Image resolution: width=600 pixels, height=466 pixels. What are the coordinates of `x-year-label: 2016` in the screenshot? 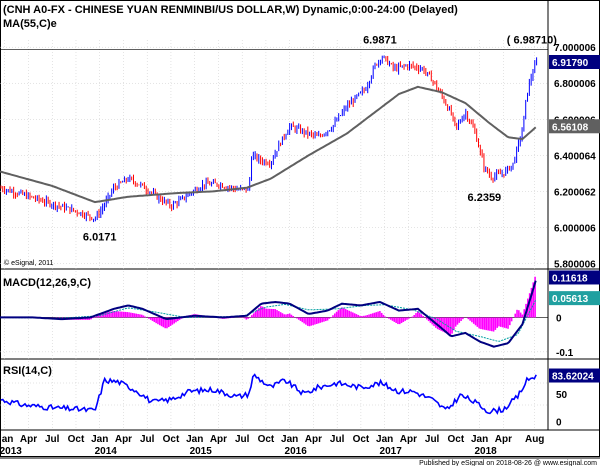 It's located at (296, 451).